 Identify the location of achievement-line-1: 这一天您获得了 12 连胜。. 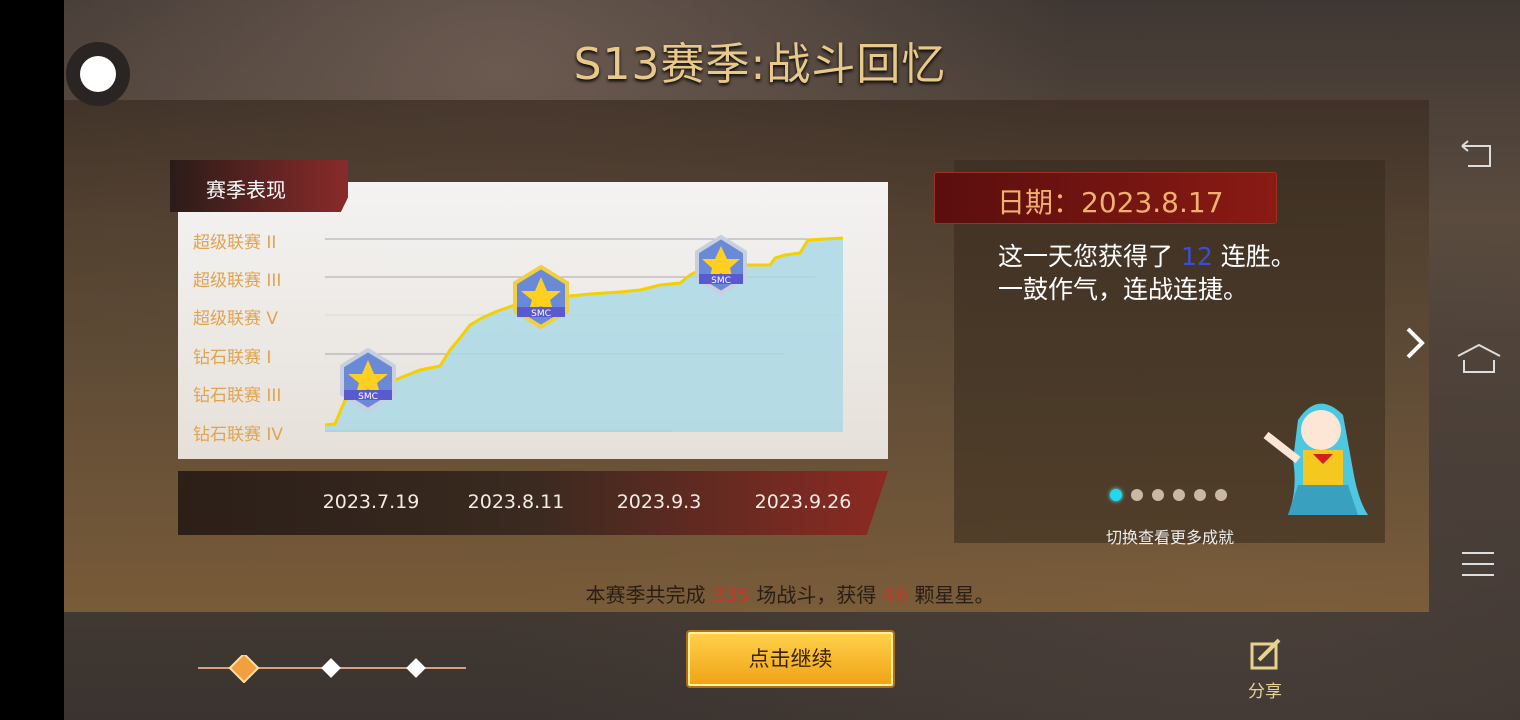
(1147, 255).